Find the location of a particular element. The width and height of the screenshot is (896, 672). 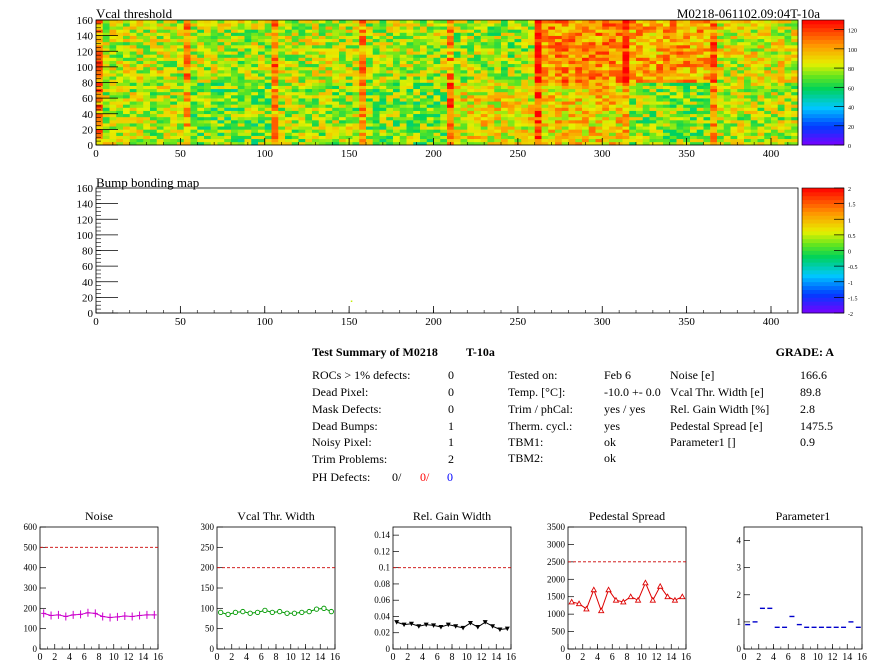

series-line is located at coordinates (627, 597).